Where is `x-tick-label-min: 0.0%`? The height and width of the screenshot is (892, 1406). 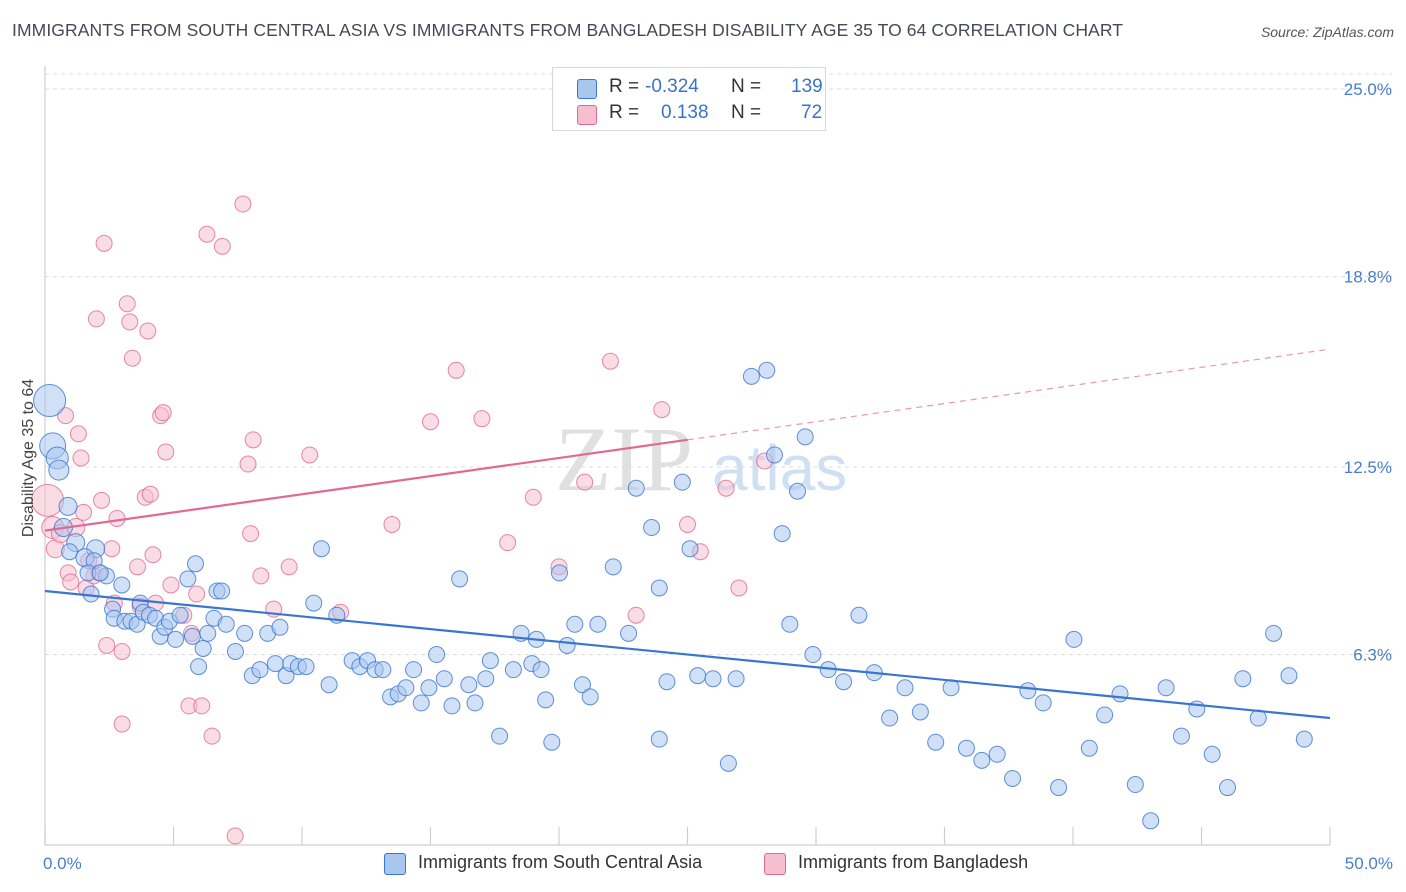
x-tick-label-min: 0.0% is located at coordinates (62, 863).